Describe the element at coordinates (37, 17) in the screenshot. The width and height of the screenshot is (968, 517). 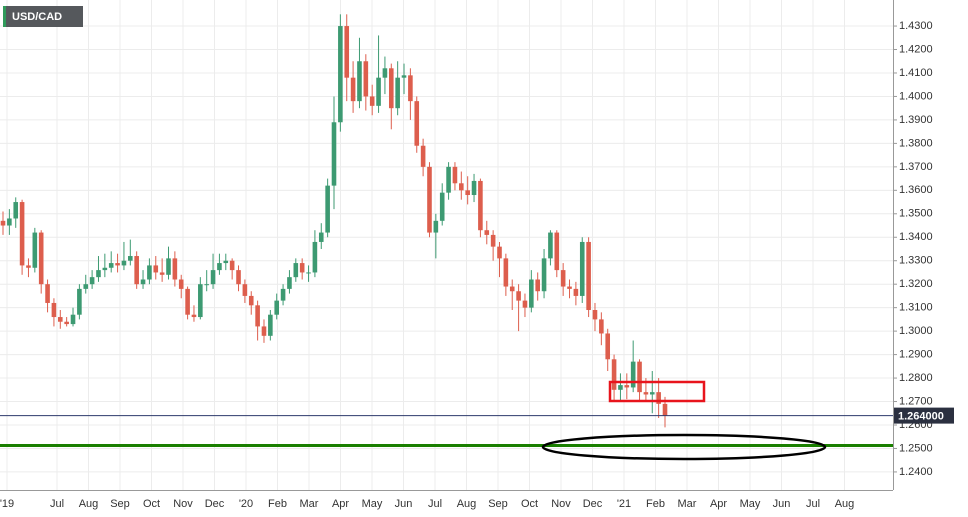
I see `symbol-label: USD/CAD` at that location.